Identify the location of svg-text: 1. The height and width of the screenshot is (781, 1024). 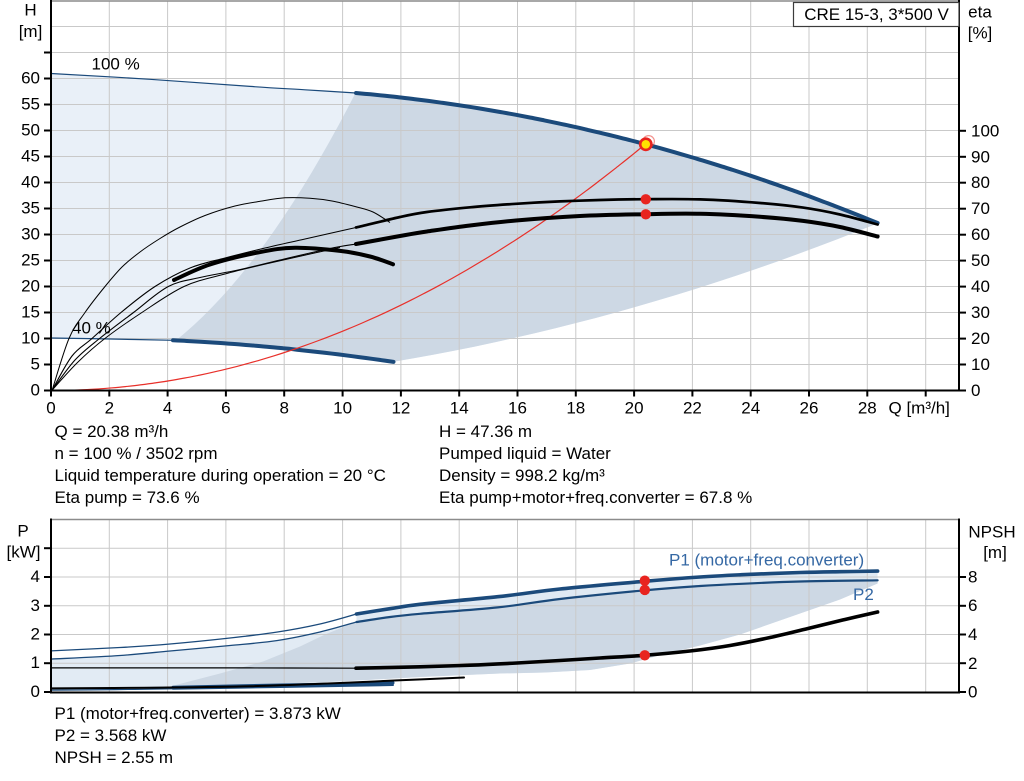
(35, 662).